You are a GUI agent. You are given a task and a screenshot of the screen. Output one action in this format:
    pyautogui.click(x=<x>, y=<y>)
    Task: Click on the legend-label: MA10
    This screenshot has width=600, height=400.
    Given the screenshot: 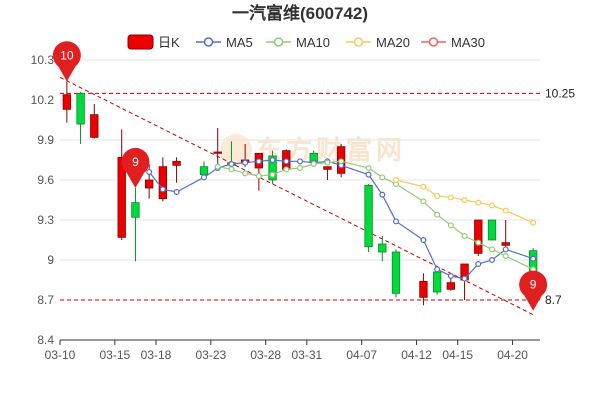 What is the action you would take?
    pyautogui.click(x=313, y=42)
    